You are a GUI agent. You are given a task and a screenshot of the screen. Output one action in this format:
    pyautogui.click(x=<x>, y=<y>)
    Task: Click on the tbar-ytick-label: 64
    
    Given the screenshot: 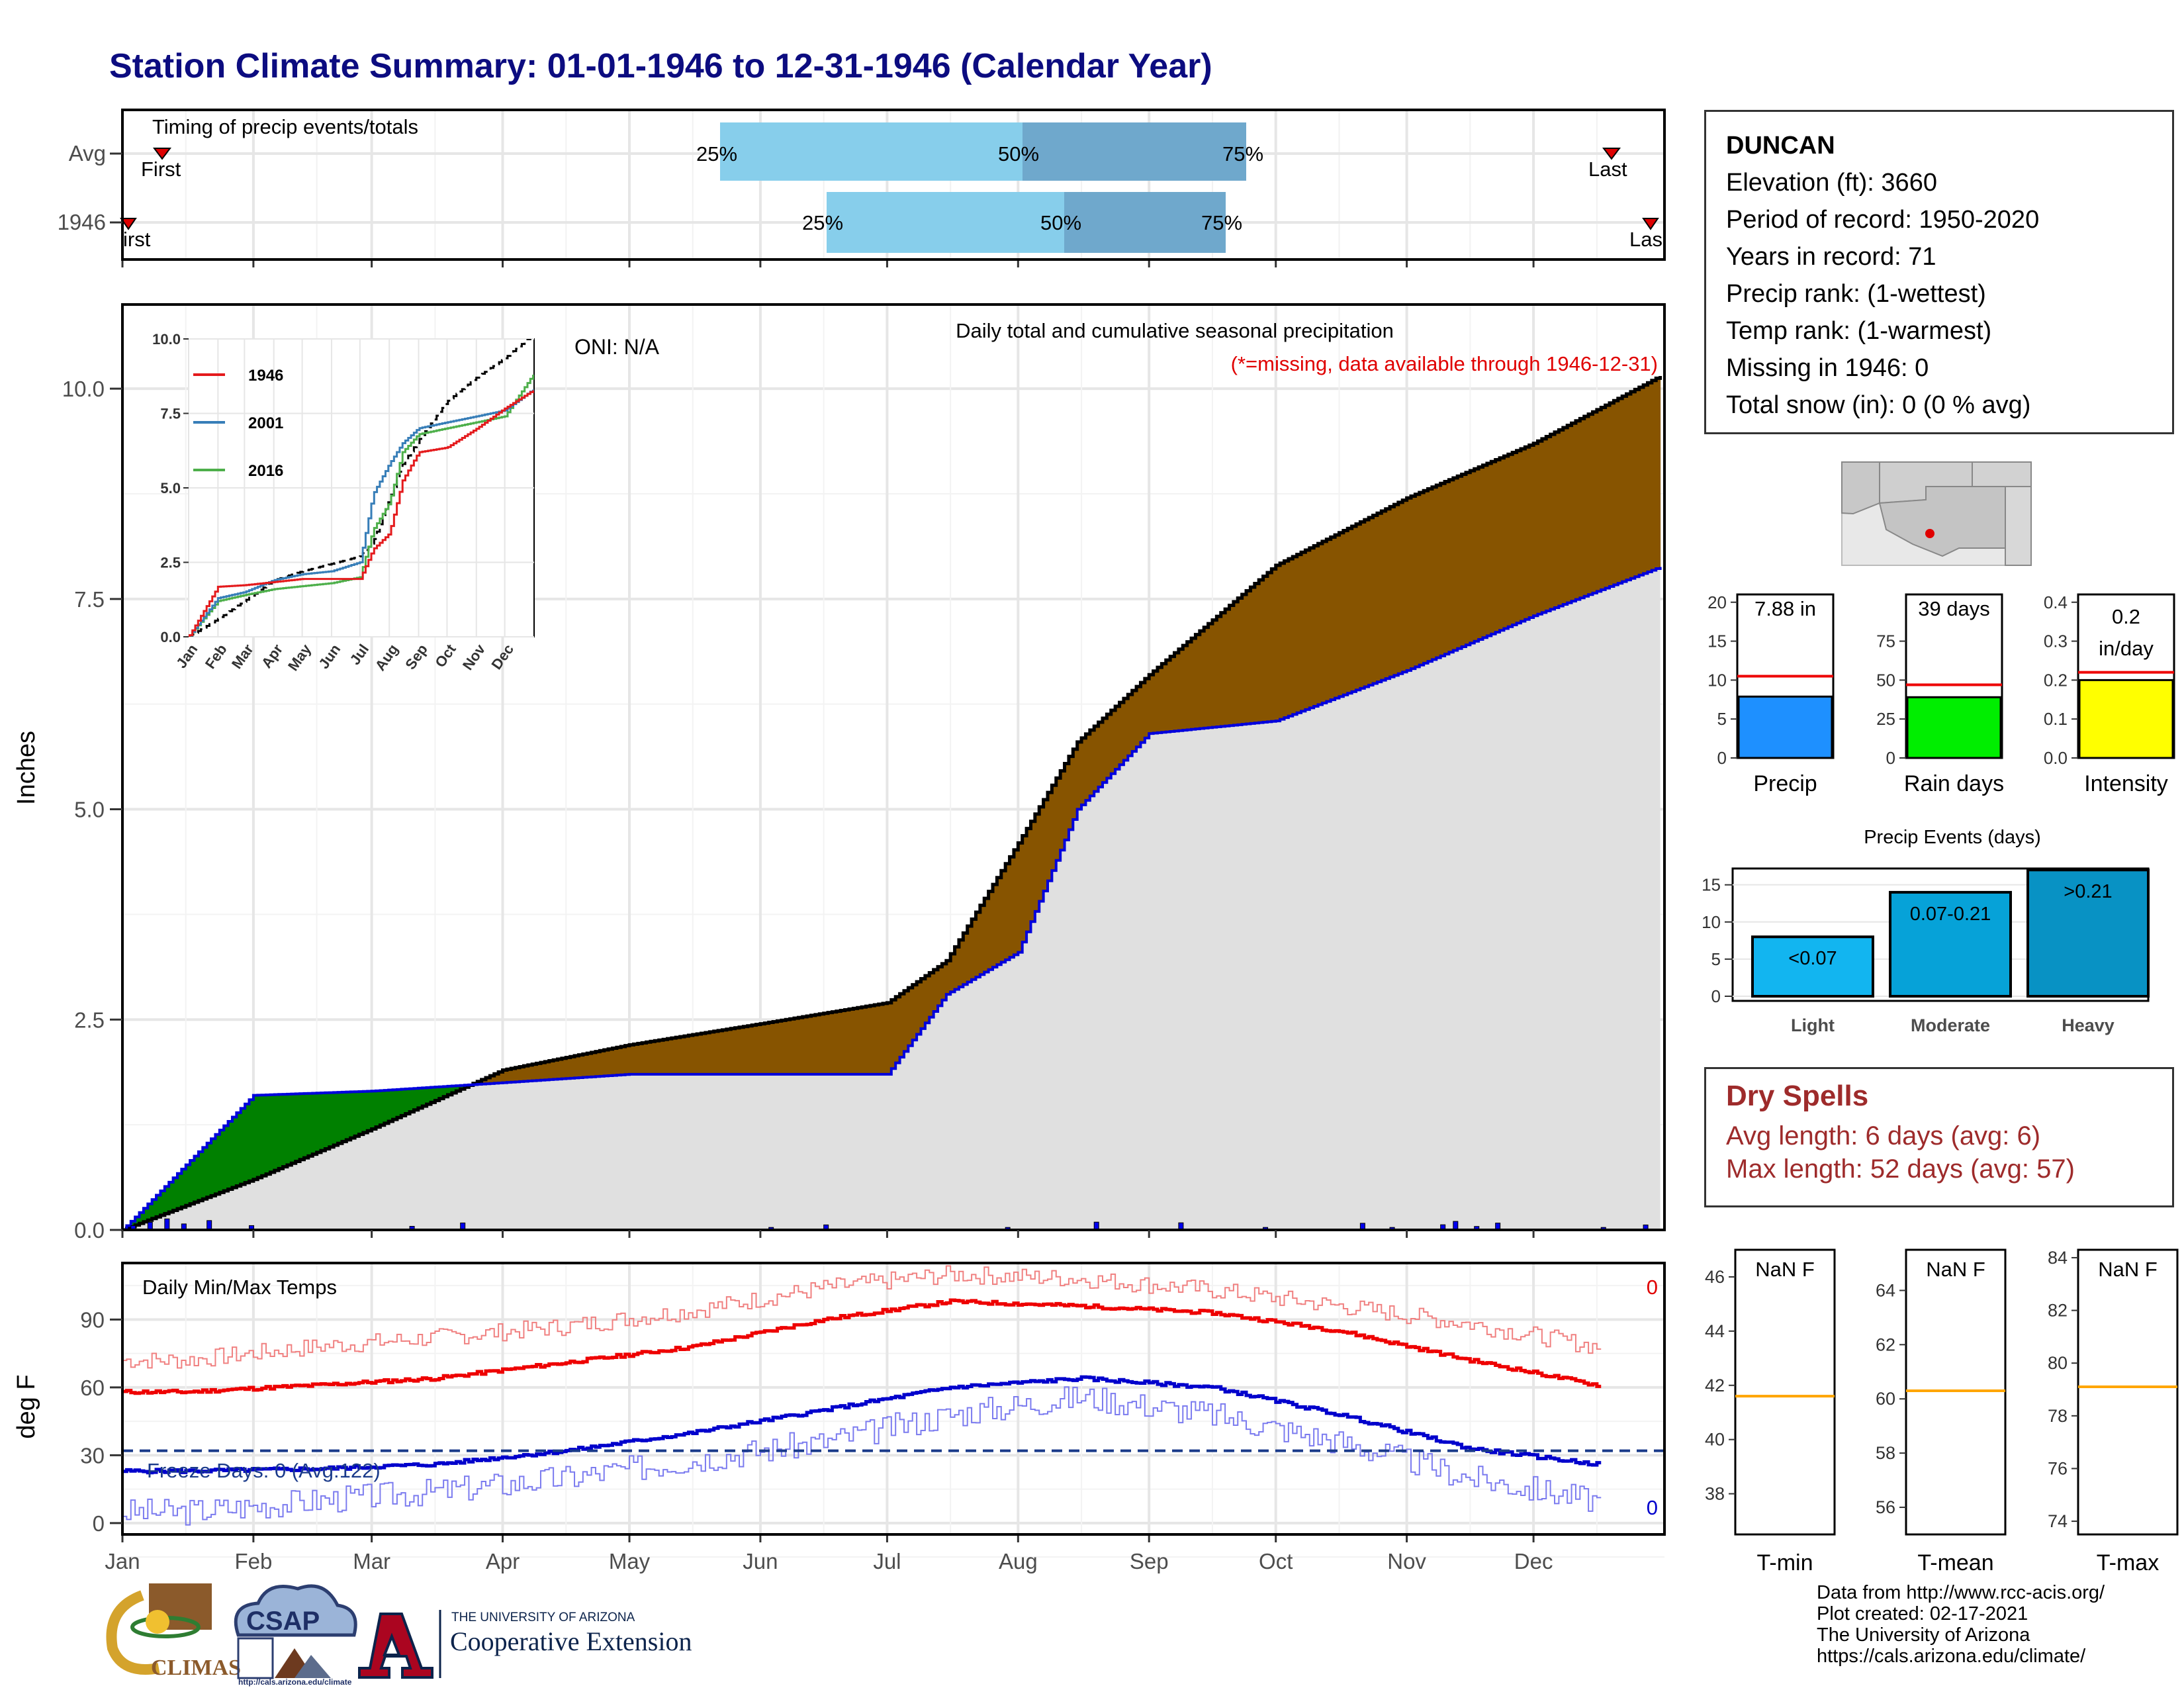 What is the action you would take?
    pyautogui.click(x=1885, y=1290)
    